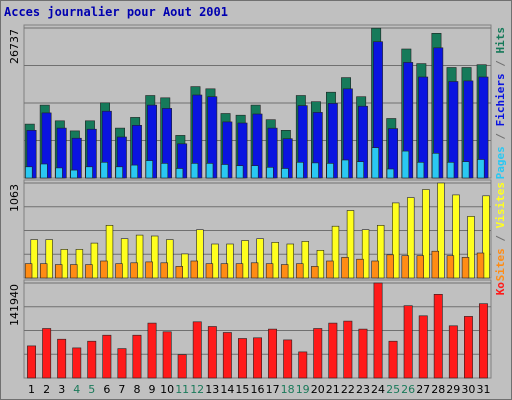 The width and height of the screenshot is (512, 400). I want to click on side-legend-top: Pages / Fichiers / Hits, so click(500, 103).